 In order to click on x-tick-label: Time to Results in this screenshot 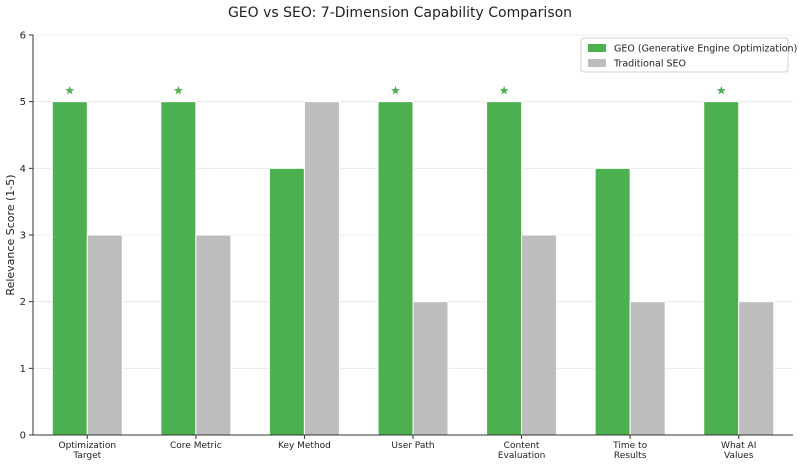, I will do `click(629, 451)`.